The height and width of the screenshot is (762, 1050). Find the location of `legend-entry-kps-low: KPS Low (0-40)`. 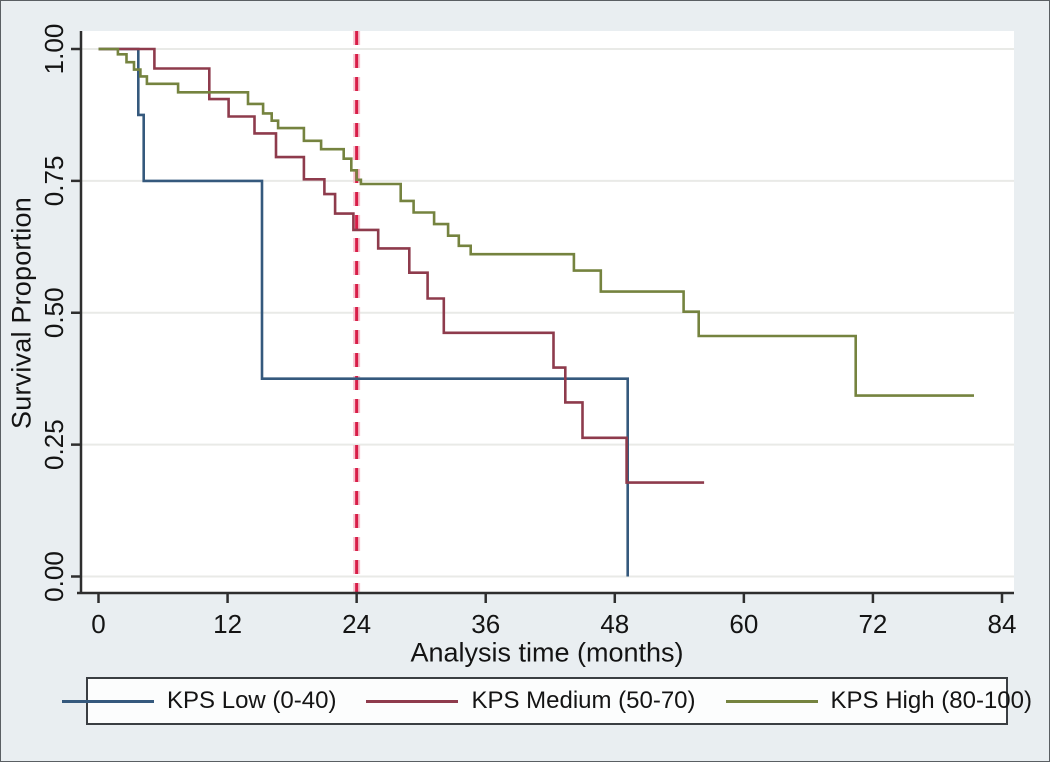

legend-entry-kps-low: KPS Low (0-40) is located at coordinates (199, 701).